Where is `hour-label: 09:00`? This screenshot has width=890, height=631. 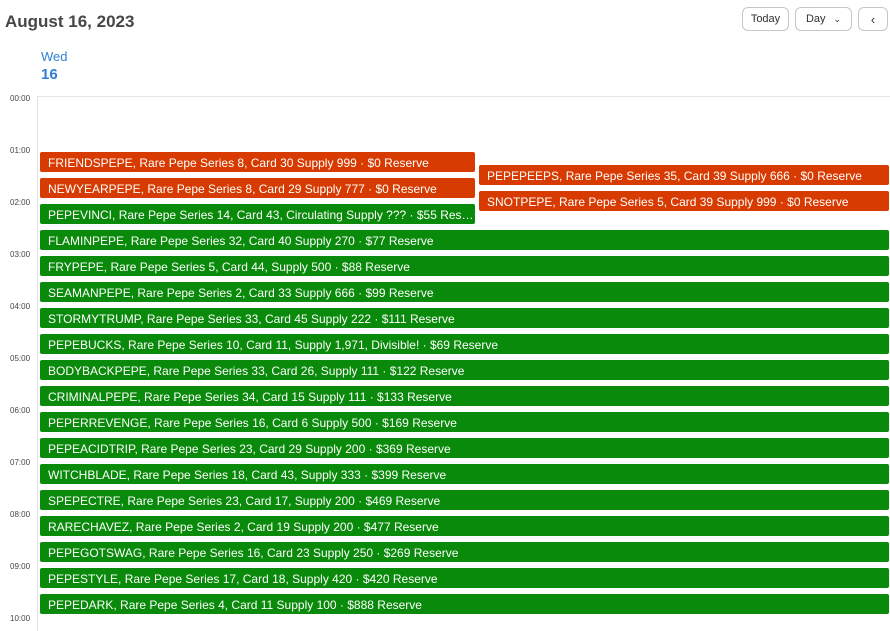 hour-label: 09:00 is located at coordinates (20, 566).